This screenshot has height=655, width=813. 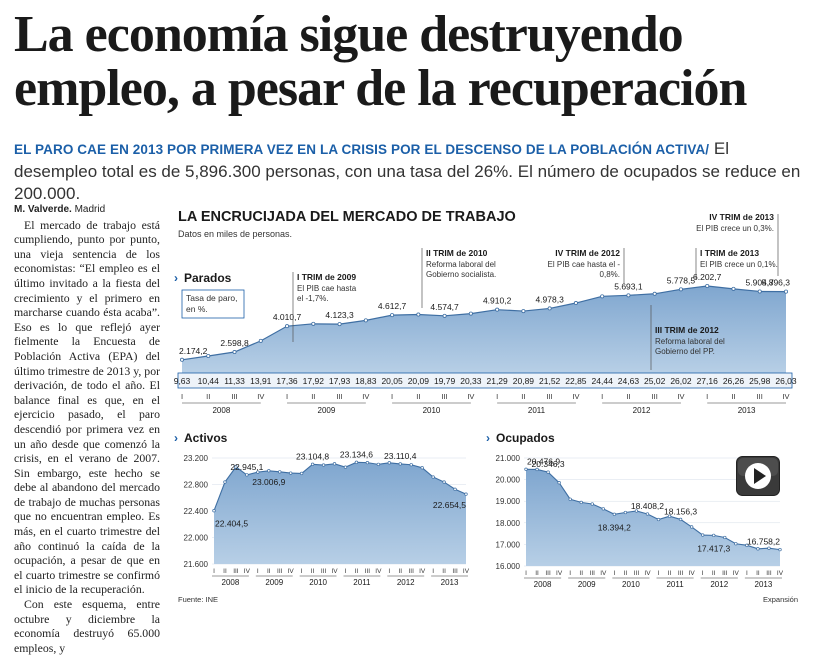 I want to click on ocupados-year-tick-label: 2013, so click(x=764, y=584).